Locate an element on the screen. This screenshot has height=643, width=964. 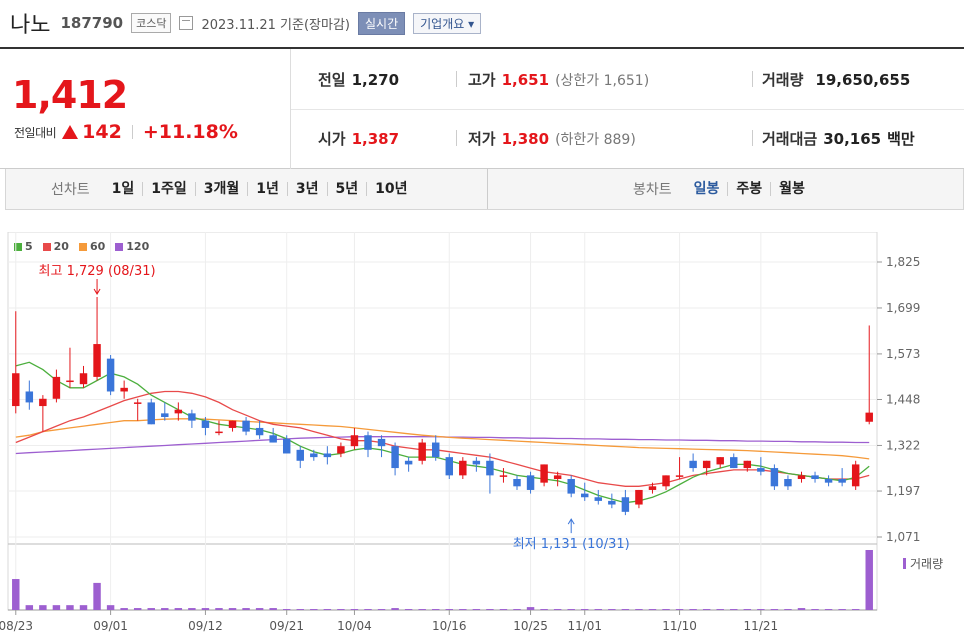
tab-3year: 3년 is located at coordinates (306, 189).